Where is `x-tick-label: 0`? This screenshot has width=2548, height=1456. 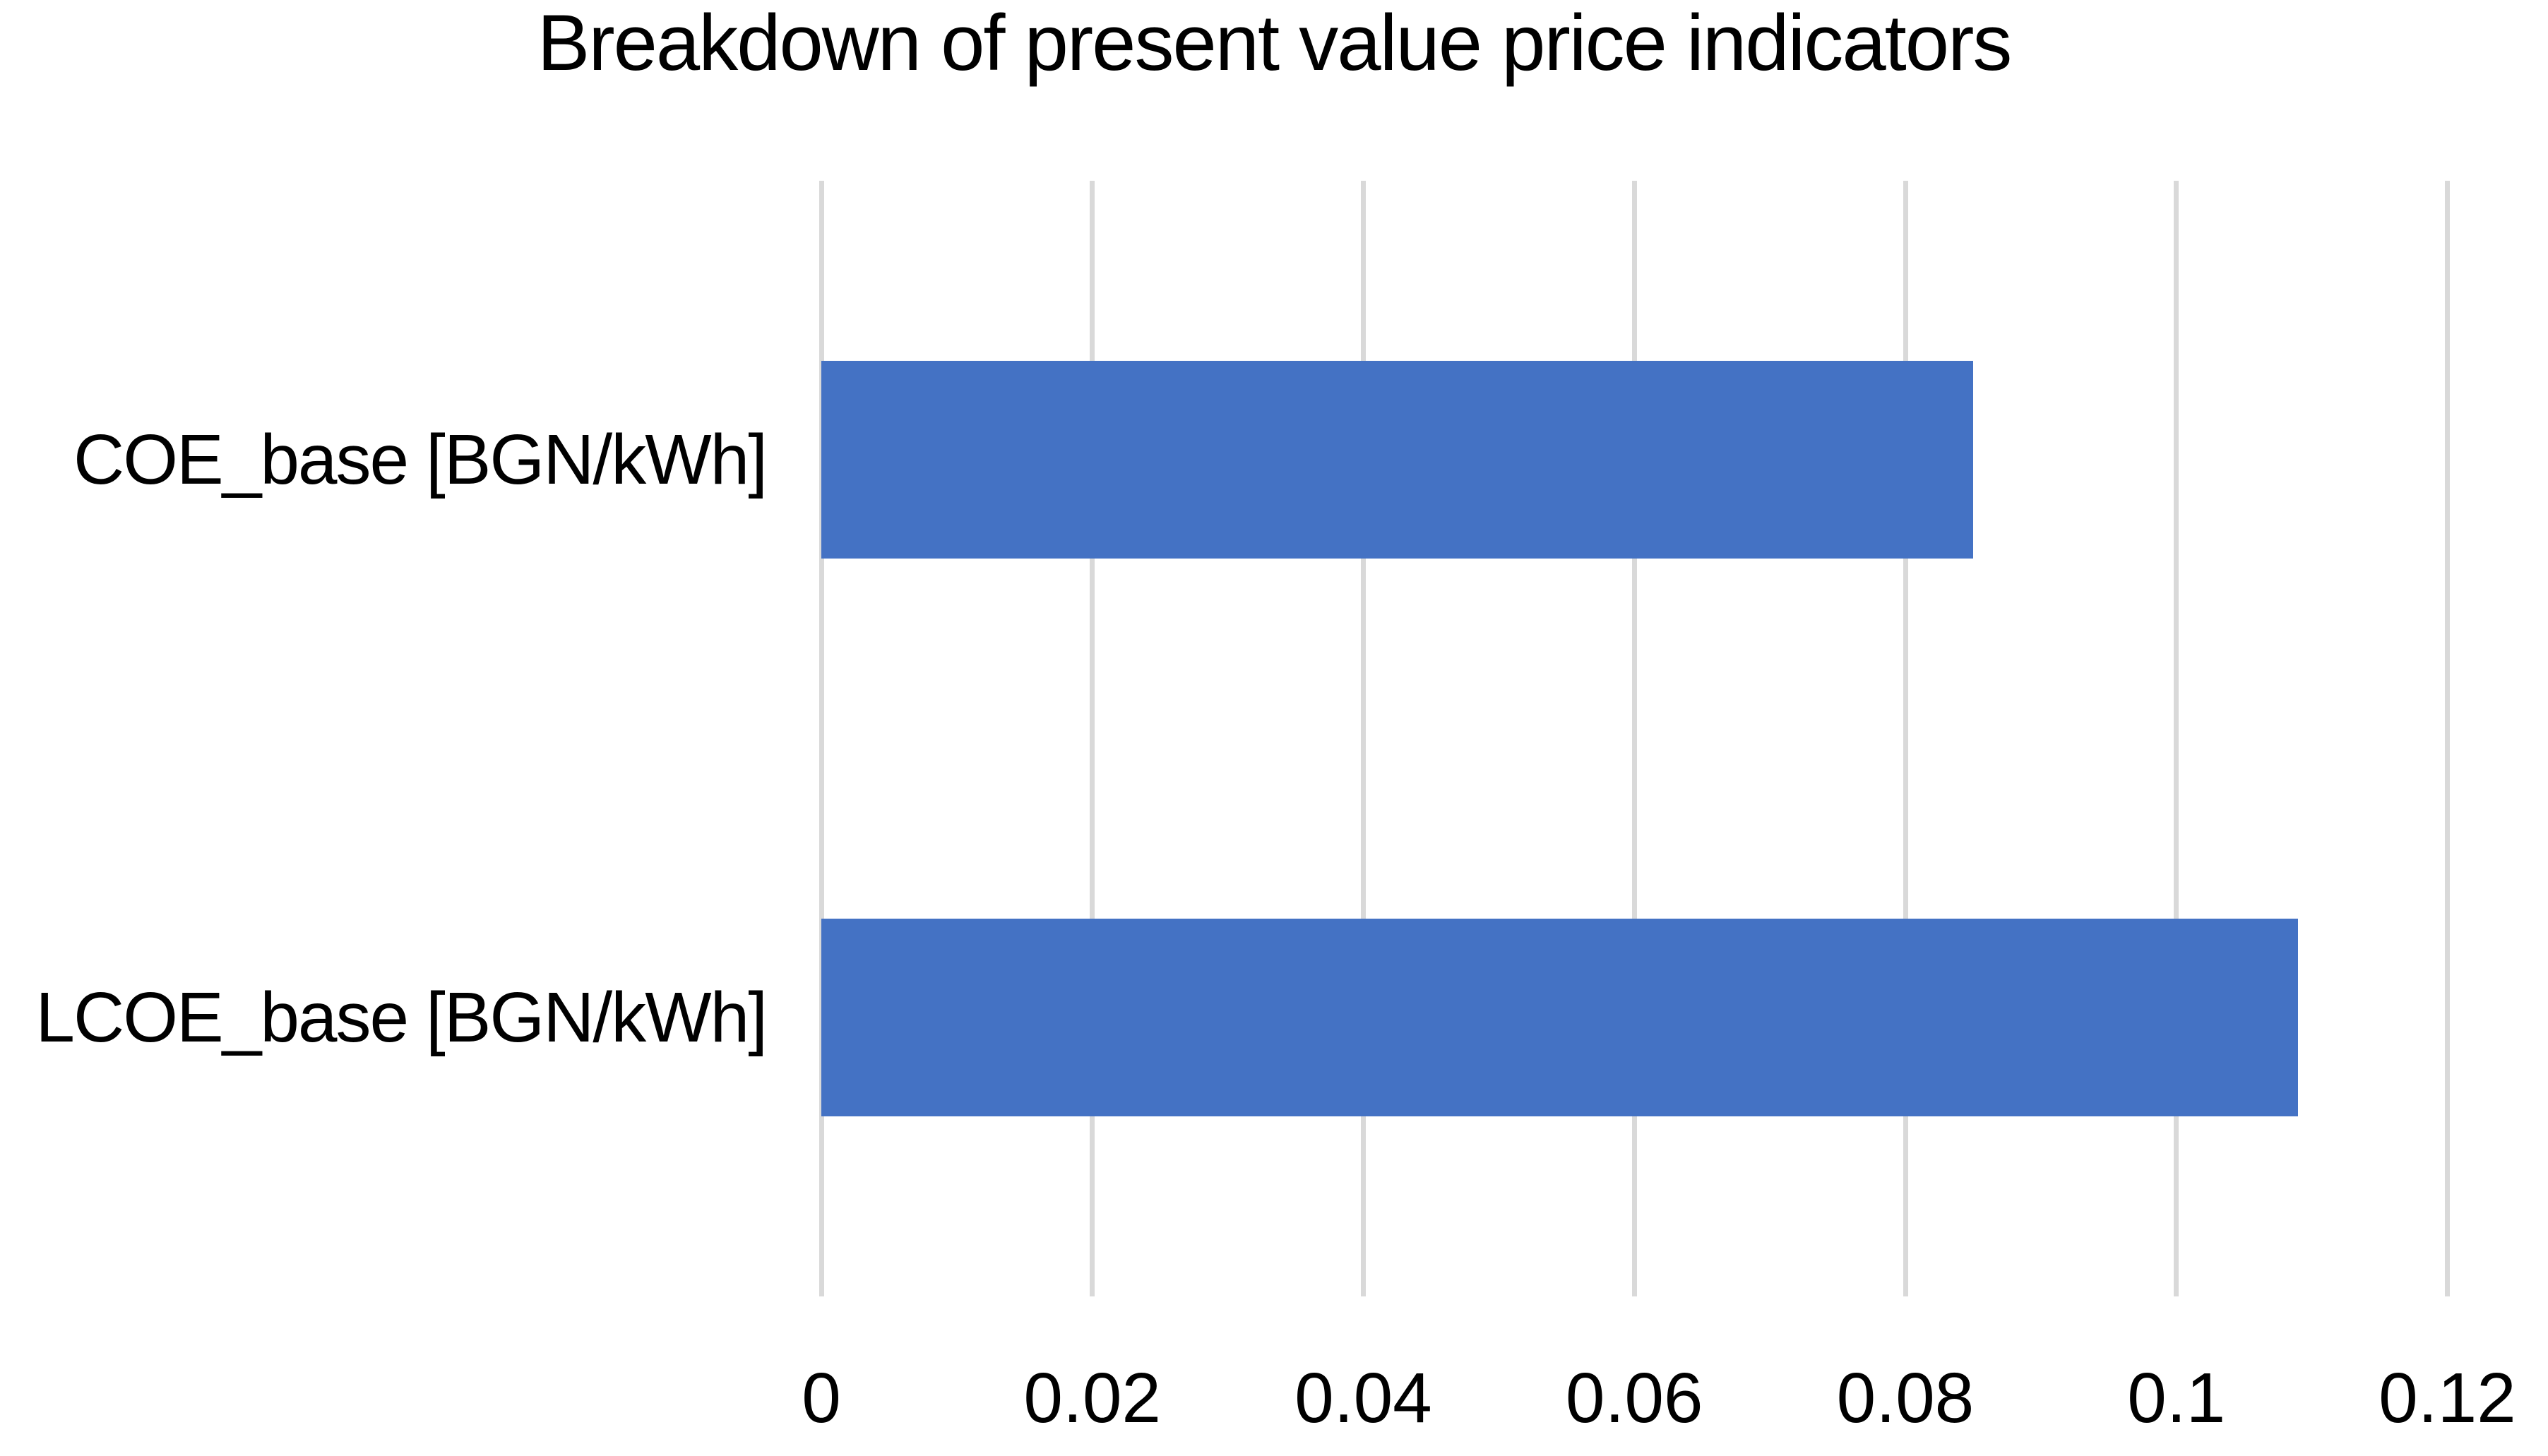
x-tick-label: 0 is located at coordinates (821, 1398).